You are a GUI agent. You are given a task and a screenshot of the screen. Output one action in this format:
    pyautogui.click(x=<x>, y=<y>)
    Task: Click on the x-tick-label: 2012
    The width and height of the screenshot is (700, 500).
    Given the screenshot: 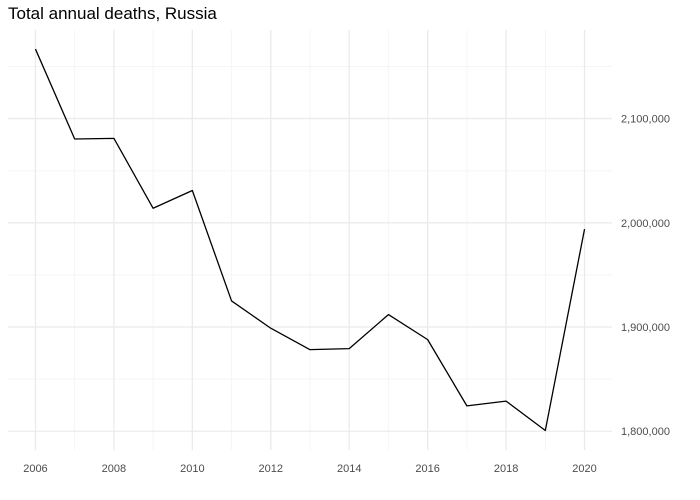 What is the action you would take?
    pyautogui.click(x=271, y=469)
    